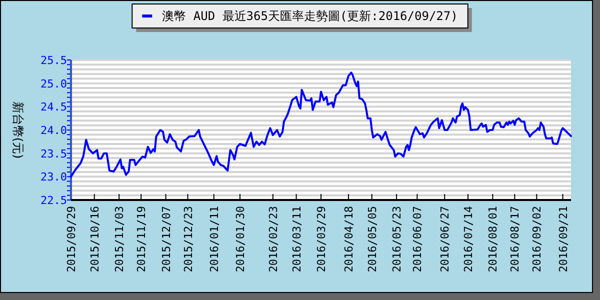  What do you see at coordinates (372, 239) in the screenshot?
I see `x-tick-label: 2016/05/05` at bounding box center [372, 239].